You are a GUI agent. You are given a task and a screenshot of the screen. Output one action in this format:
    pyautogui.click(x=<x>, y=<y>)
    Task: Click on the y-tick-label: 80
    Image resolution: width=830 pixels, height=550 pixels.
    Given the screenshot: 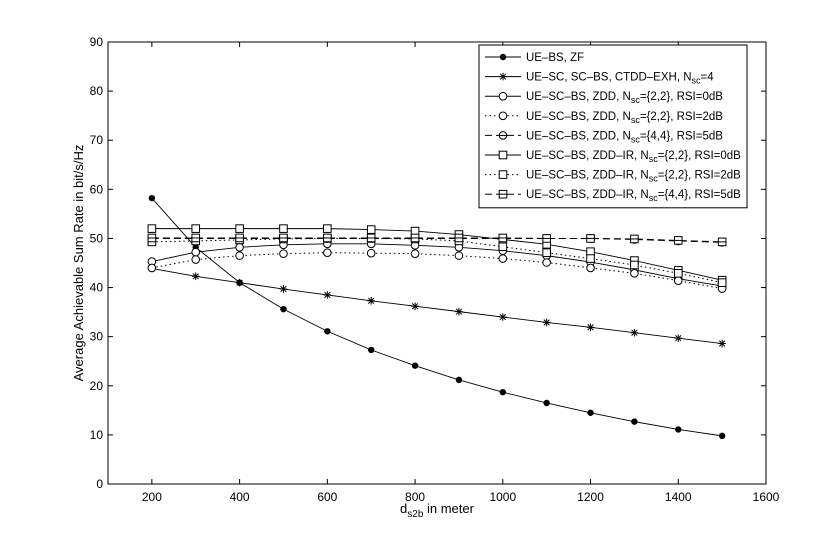 What is the action you would take?
    pyautogui.click(x=97, y=91)
    